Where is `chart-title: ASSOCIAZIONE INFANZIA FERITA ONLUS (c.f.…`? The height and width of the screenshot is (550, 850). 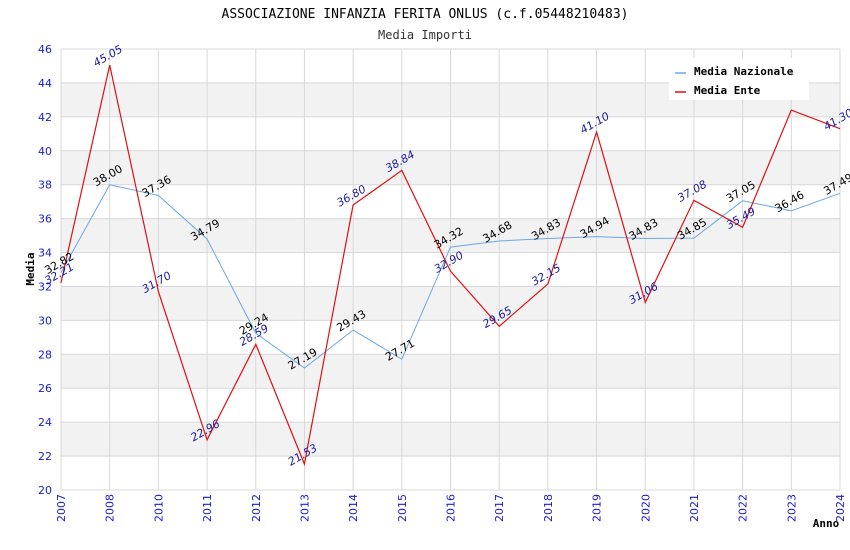 chart-title: ASSOCIAZIONE INFANZIA FERITA ONLUS (c.f.… is located at coordinates (425, 14).